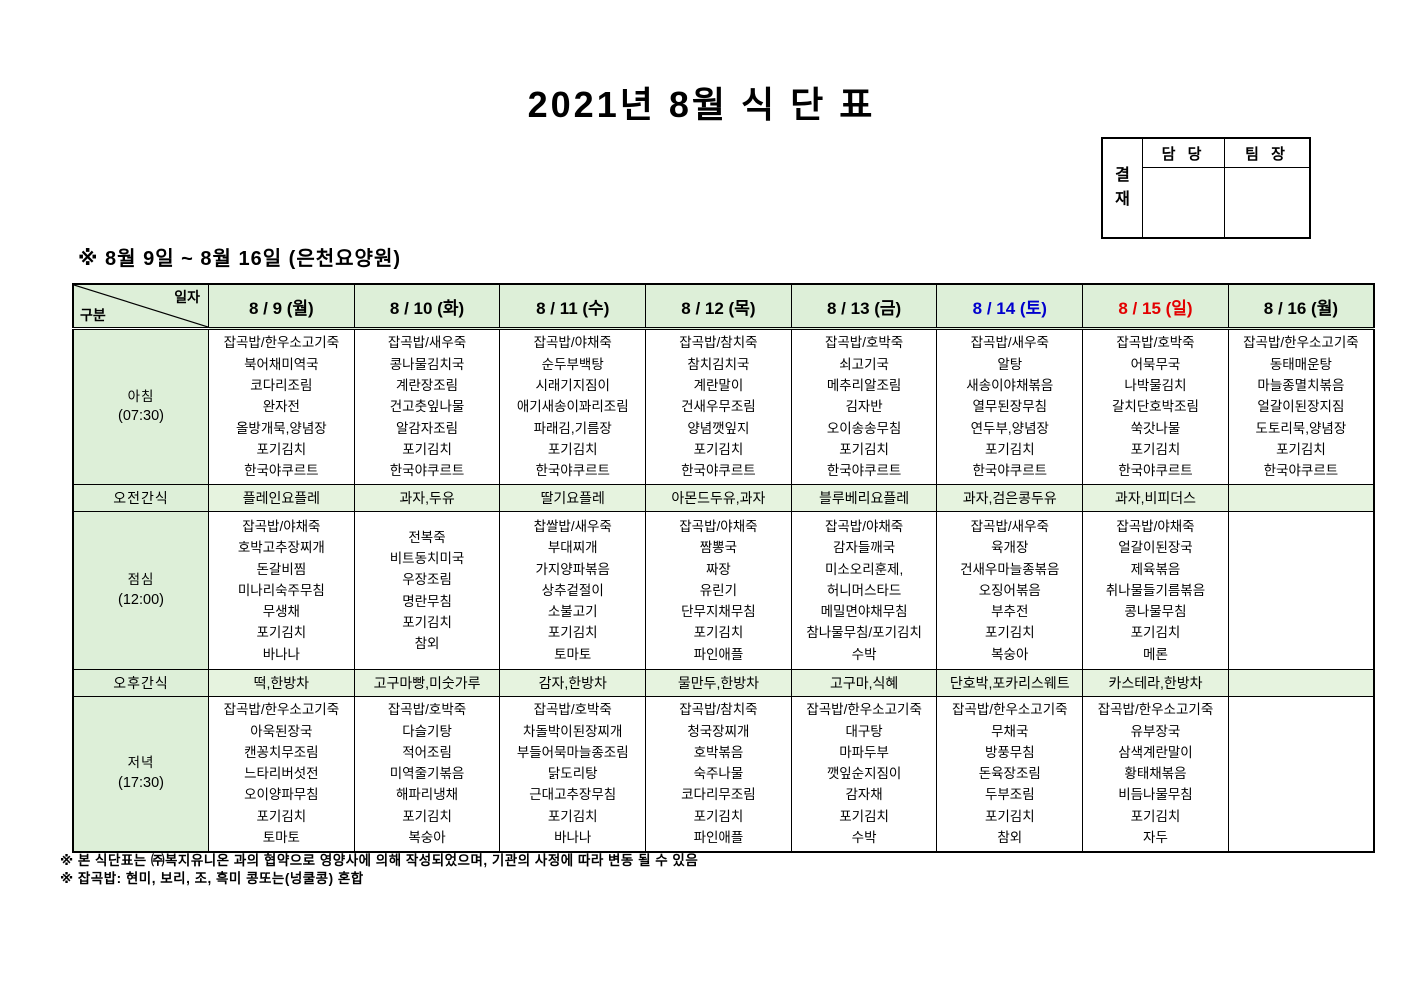 The image size is (1403, 992). Describe the element at coordinates (1155, 498) in the screenshot. I see `am_snack-menu-cell: 과자,비피더스` at that location.